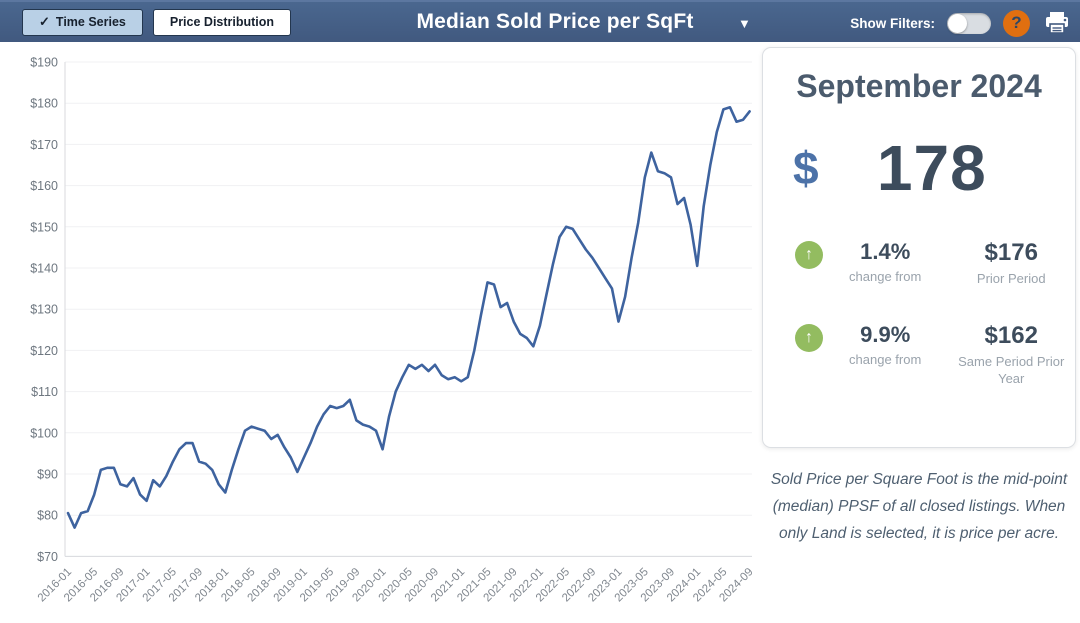  What do you see at coordinates (1016, 23) in the screenshot?
I see `help-icon: ?` at bounding box center [1016, 23].